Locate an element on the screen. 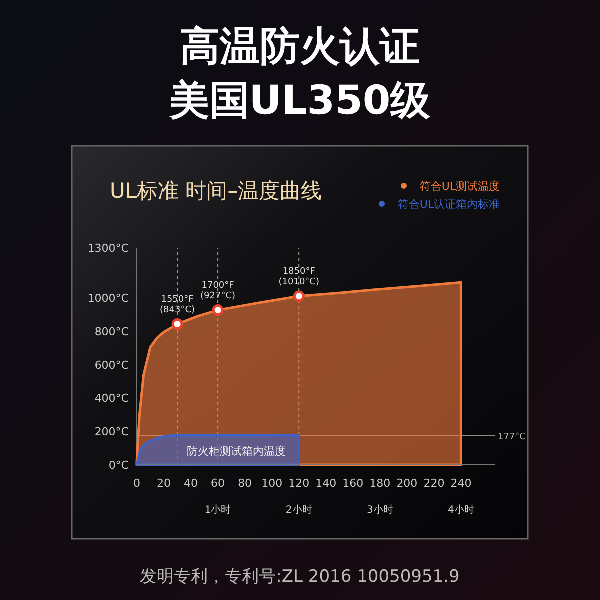 This screenshot has width=600, height=600. x-tick-label: 180 is located at coordinates (380, 483).